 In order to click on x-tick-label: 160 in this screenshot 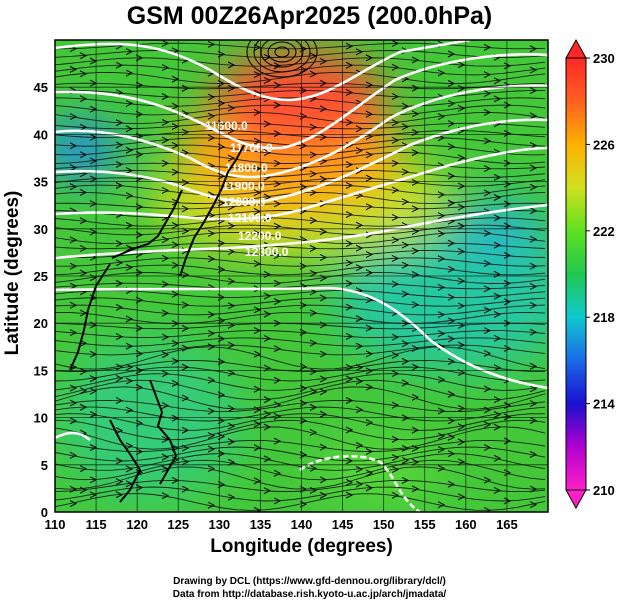, I will do `click(466, 524)`.